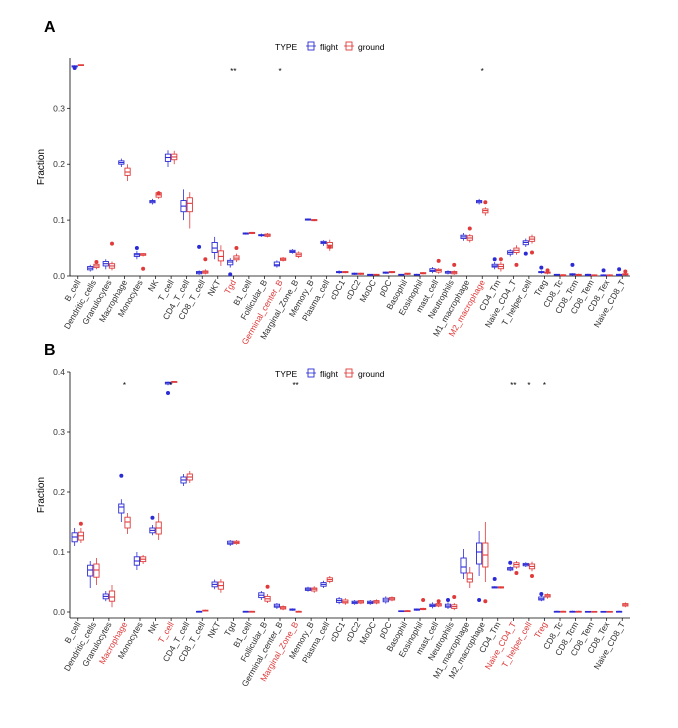 Image resolution: width=678 pixels, height=728 pixels. What do you see at coordinates (59, 164) in the screenshot?
I see `p0-y-tick-label: 0.2` at bounding box center [59, 164].